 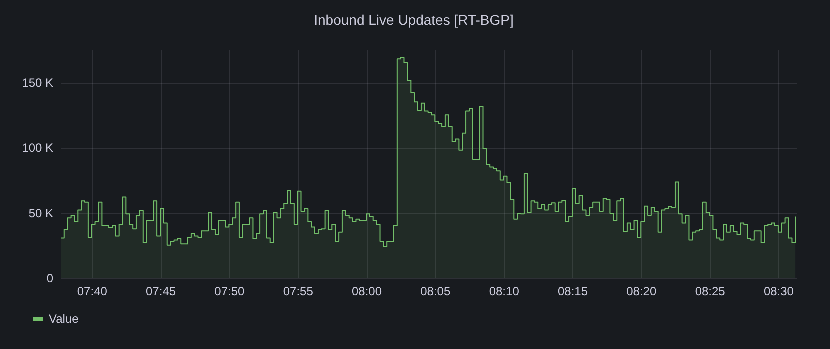 I want to click on x-tick-label: 08:25, so click(x=710, y=291).